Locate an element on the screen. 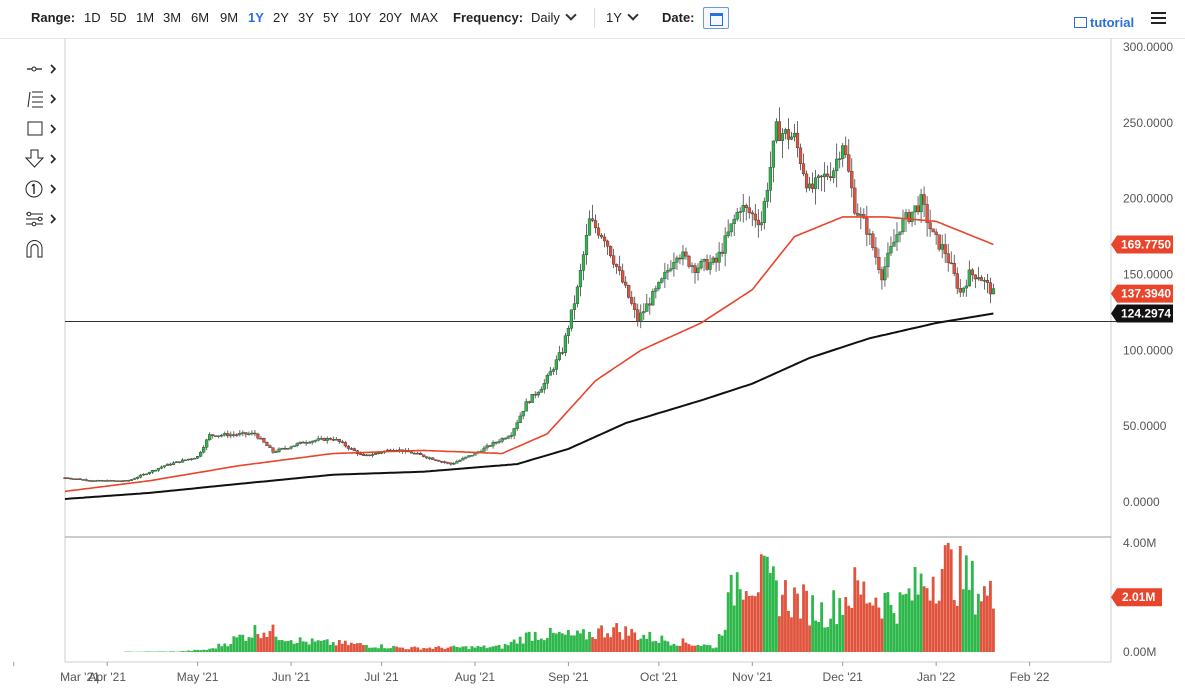 The image size is (1185, 688). range-button-9m: 9M is located at coordinates (229, 17).